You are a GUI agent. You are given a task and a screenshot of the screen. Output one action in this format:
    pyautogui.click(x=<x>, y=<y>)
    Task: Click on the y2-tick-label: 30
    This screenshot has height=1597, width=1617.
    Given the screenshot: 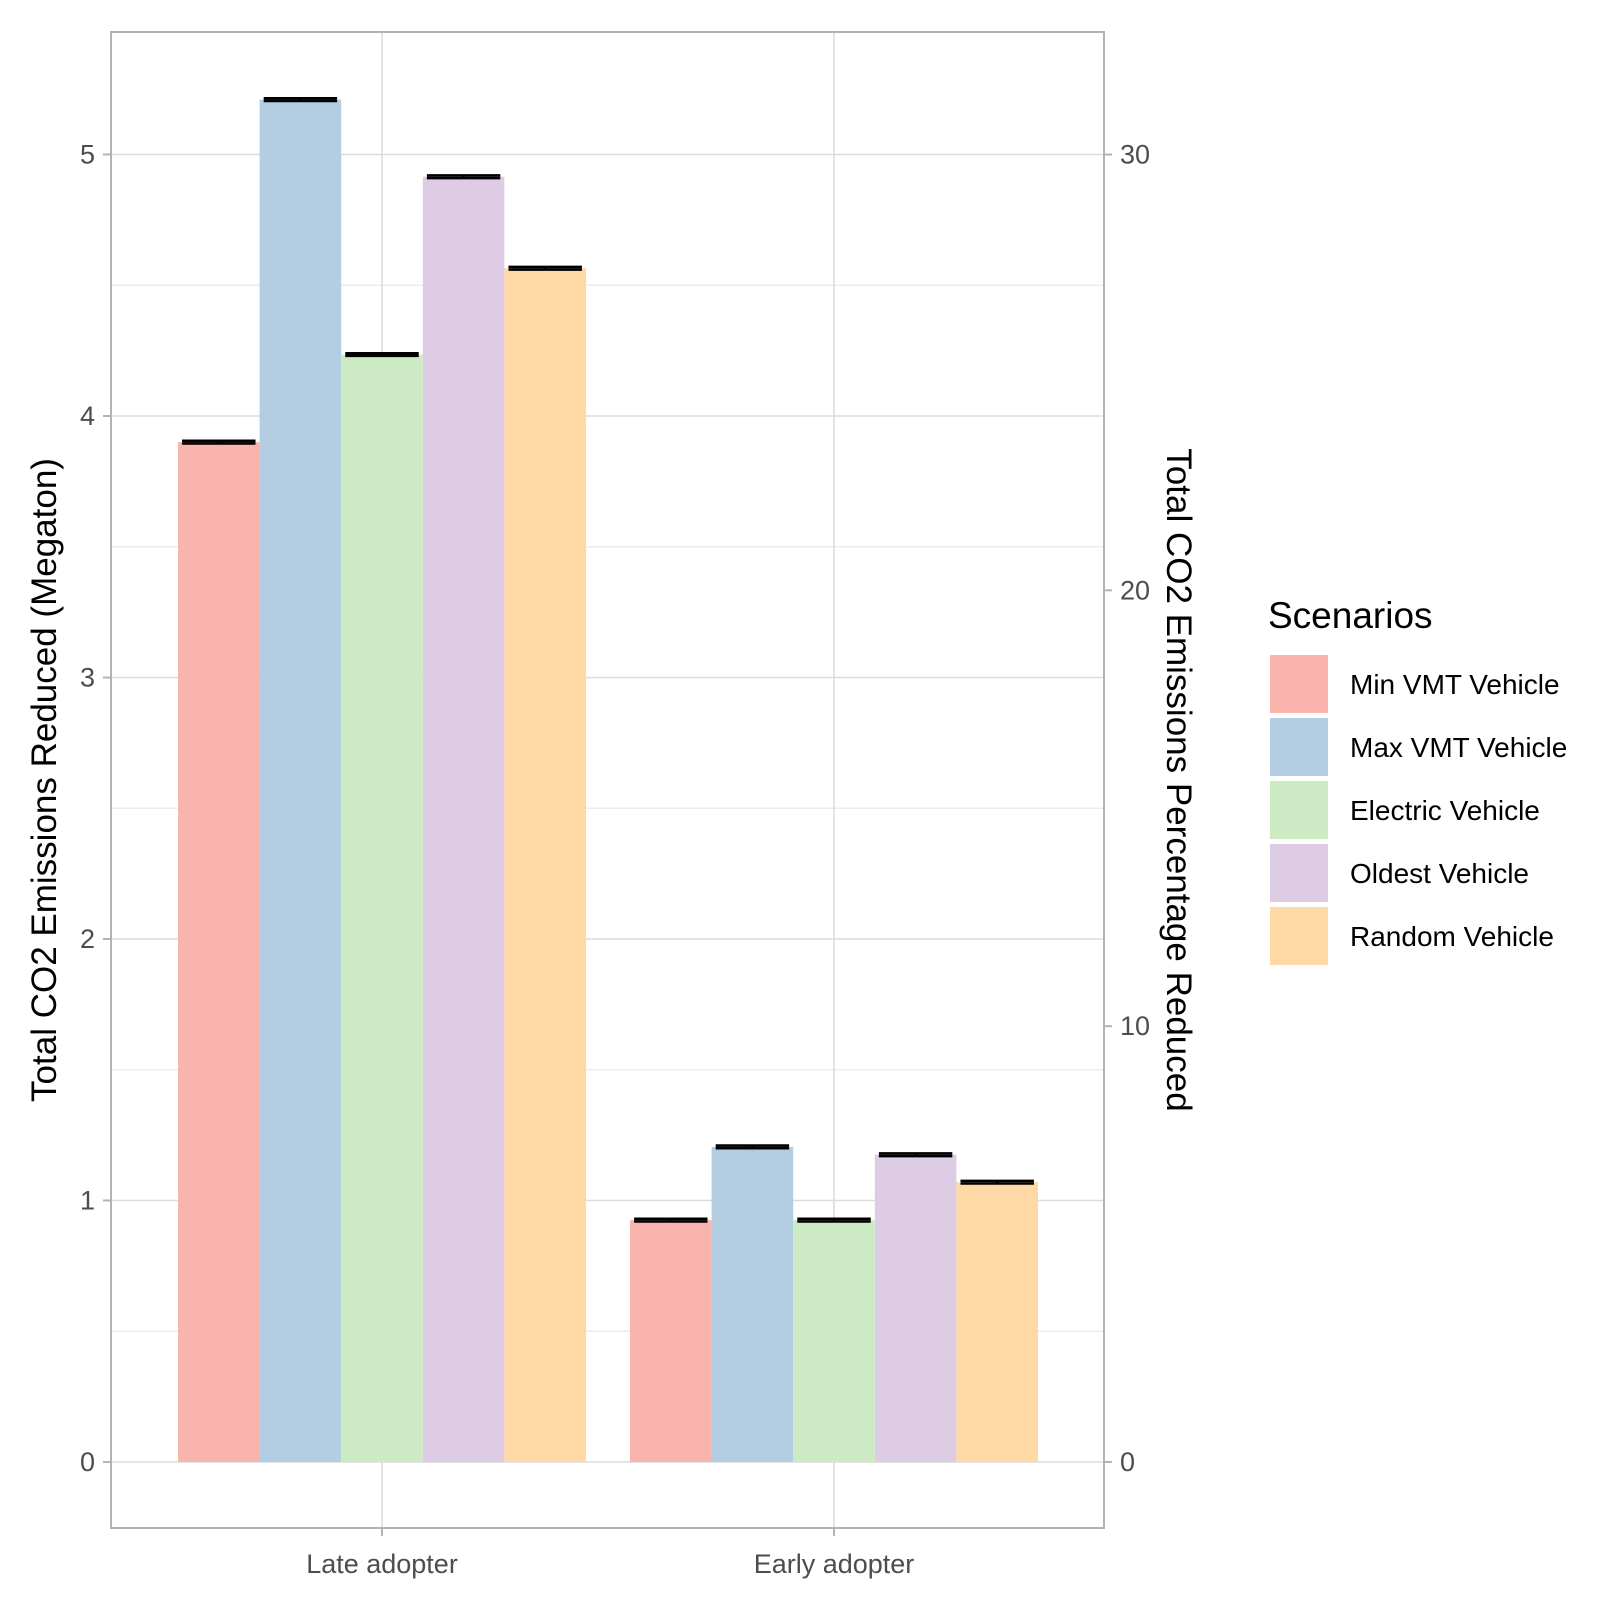 What is the action you would take?
    pyautogui.click(x=1135, y=155)
    